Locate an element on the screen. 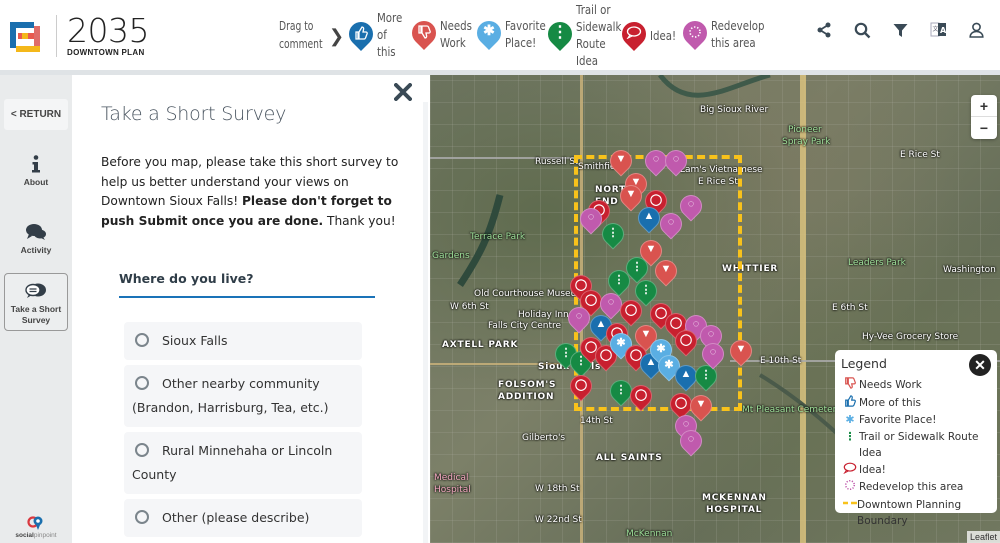  map-label: Hospital is located at coordinates (452, 490).